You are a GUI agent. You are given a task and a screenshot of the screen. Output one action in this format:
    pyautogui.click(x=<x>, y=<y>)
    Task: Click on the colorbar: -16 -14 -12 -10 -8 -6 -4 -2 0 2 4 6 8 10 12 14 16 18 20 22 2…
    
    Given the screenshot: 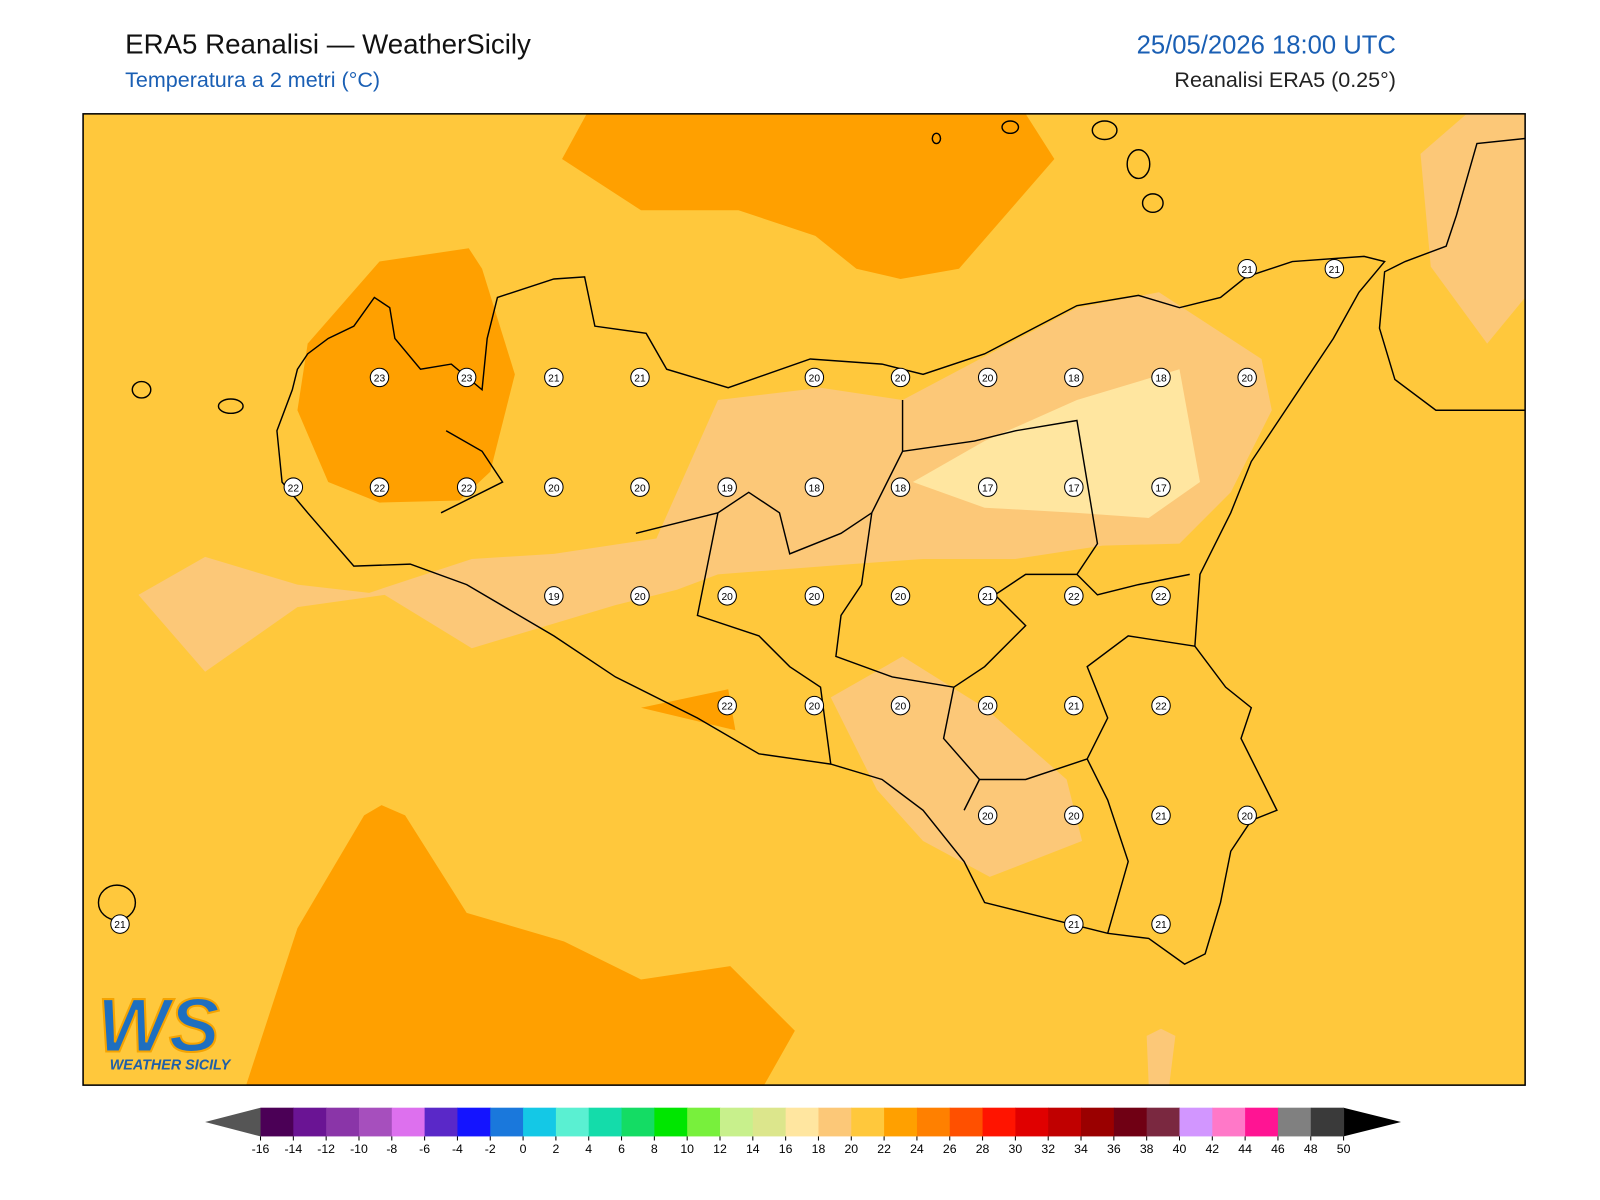 What is the action you would take?
    pyautogui.click(x=803, y=1131)
    